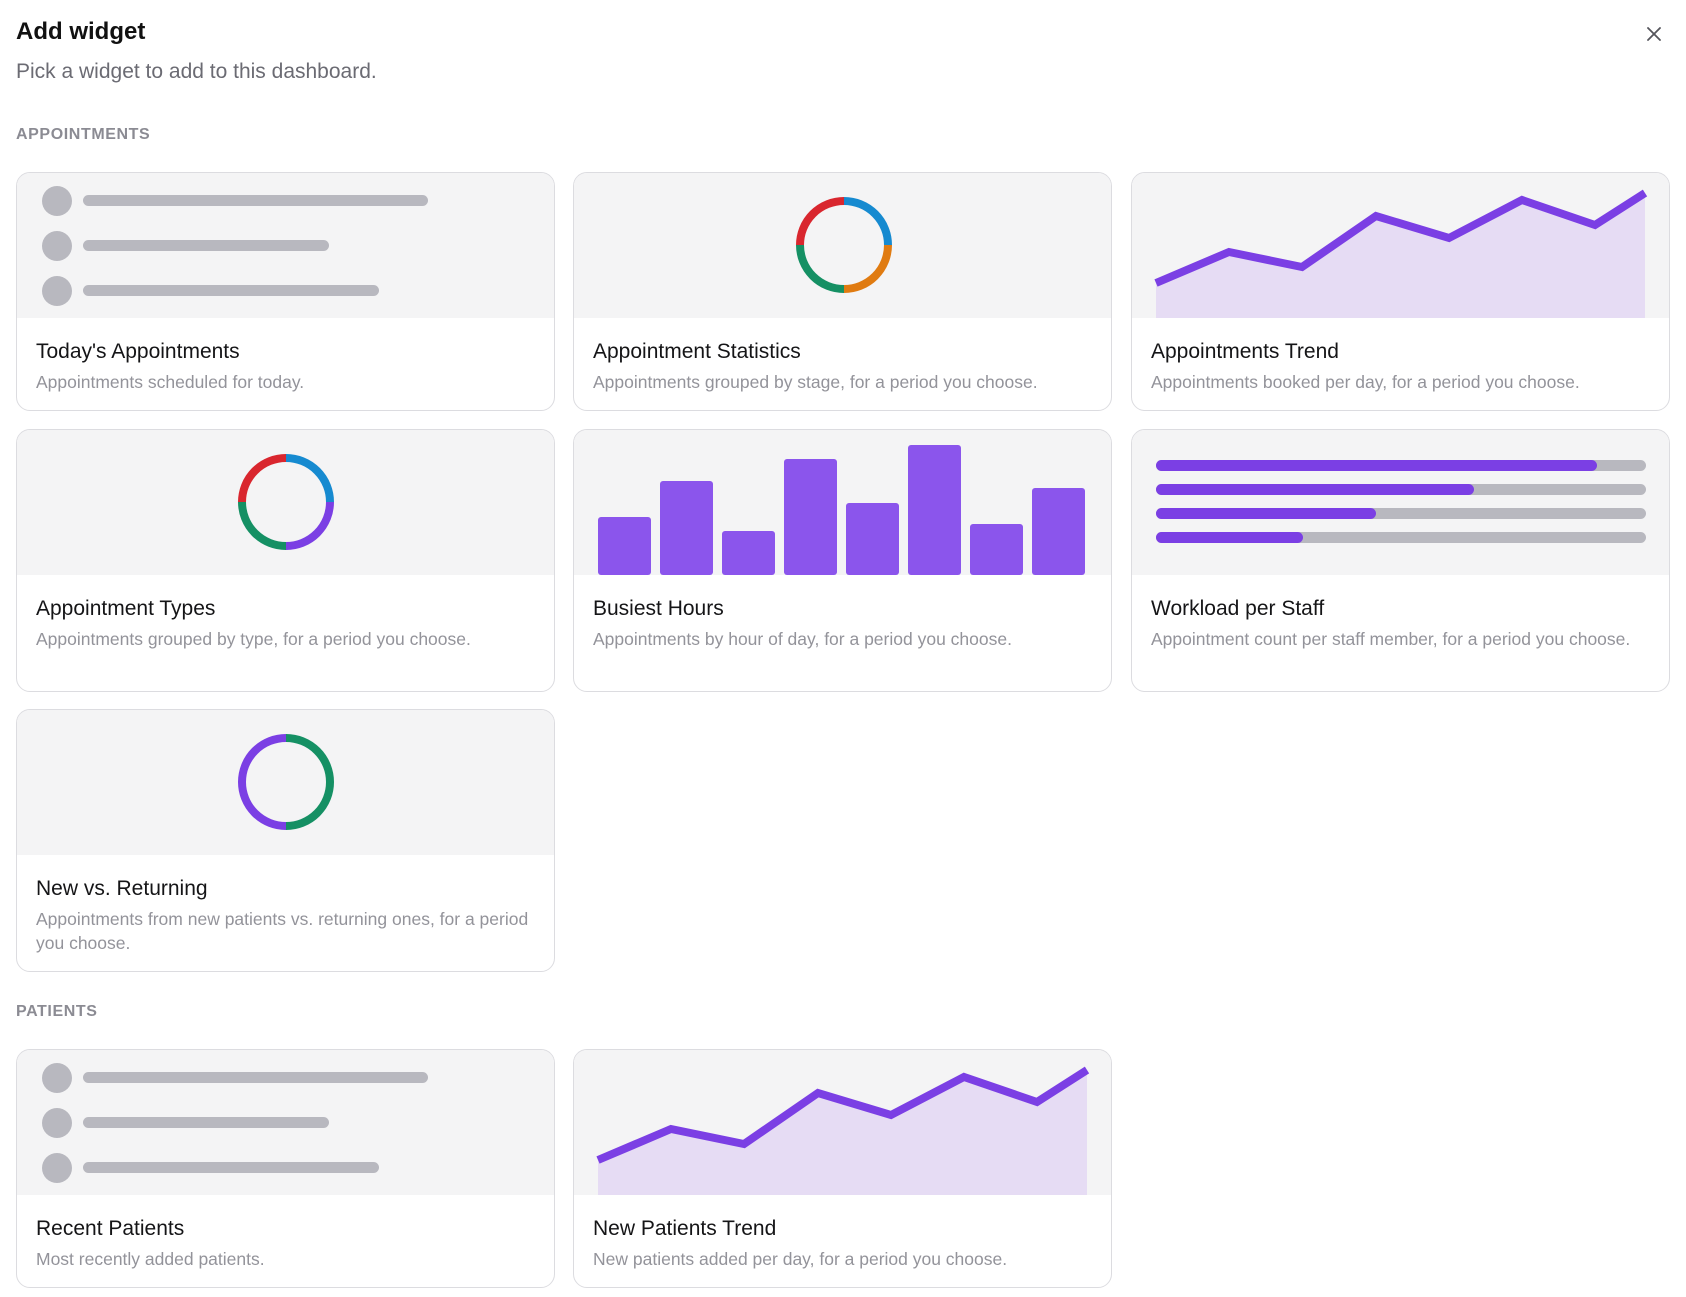  Describe the element at coordinates (83, 134) in the screenshot. I see `section-label-appointments: APPOINTMENTS` at that location.